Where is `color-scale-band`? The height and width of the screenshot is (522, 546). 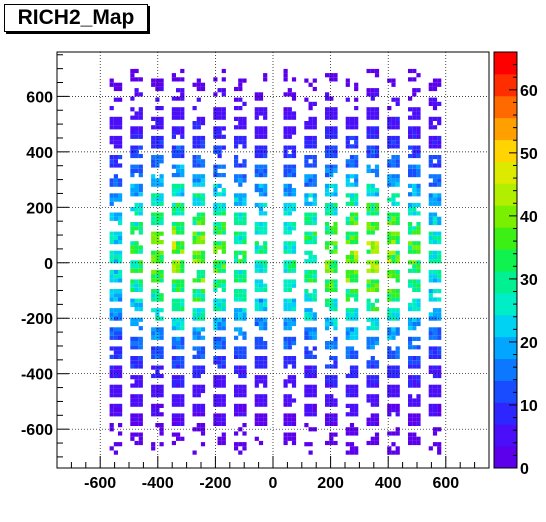
color-scale-band is located at coordinates (505, 413).